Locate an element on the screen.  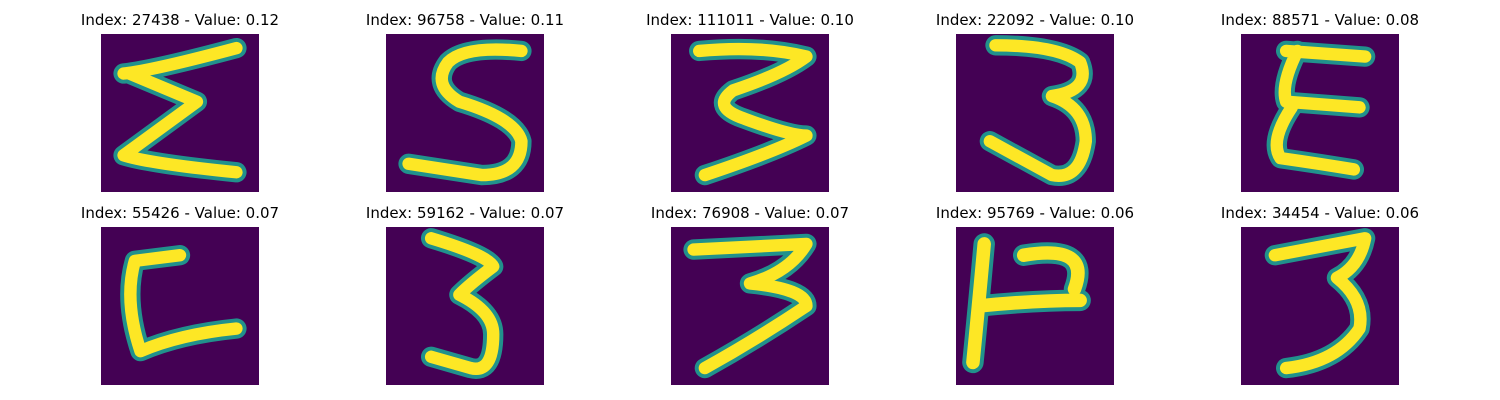
panel: Index: 27438 - Value: 0.12 is located at coordinates (180, 96).